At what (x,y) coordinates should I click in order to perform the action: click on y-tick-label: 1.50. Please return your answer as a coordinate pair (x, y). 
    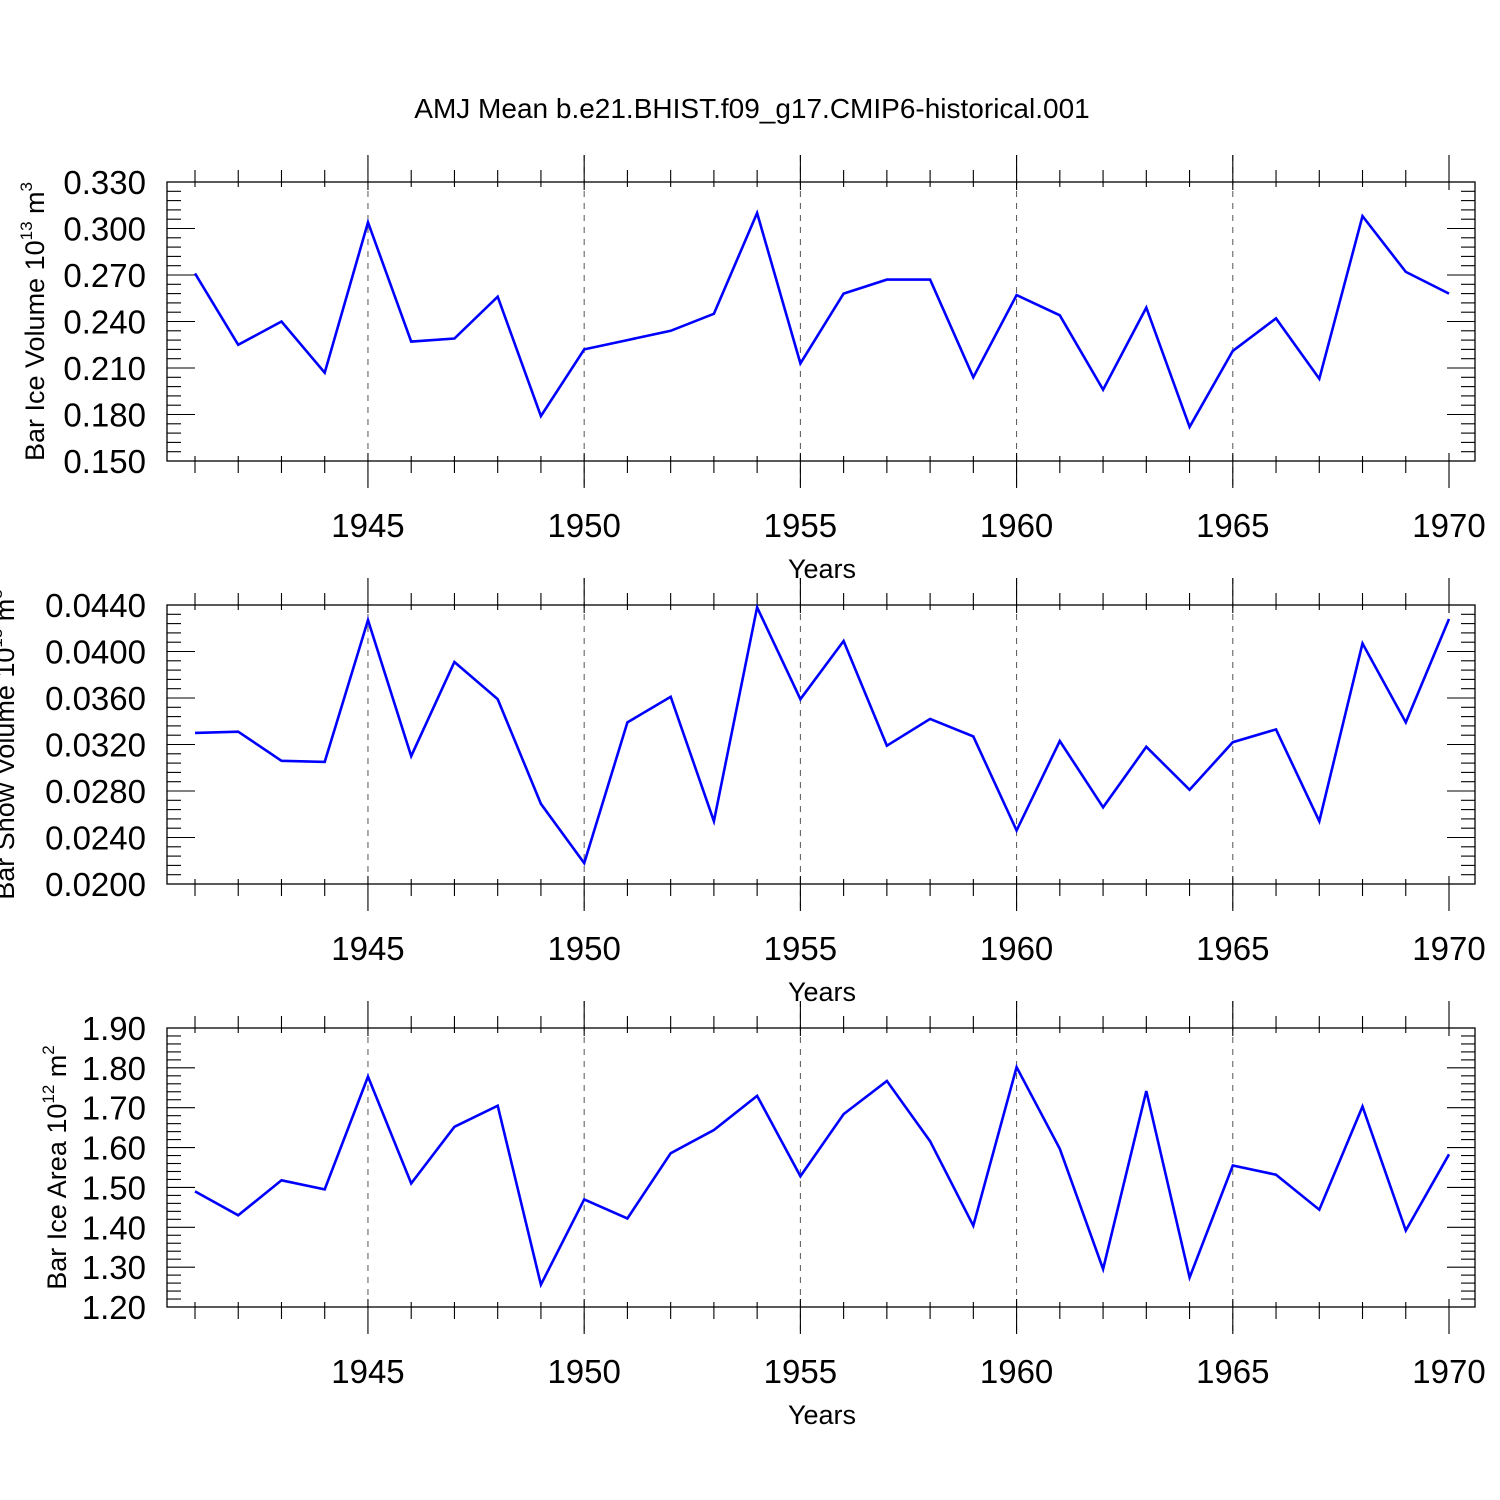
    Looking at the image, I should click on (114, 1187).